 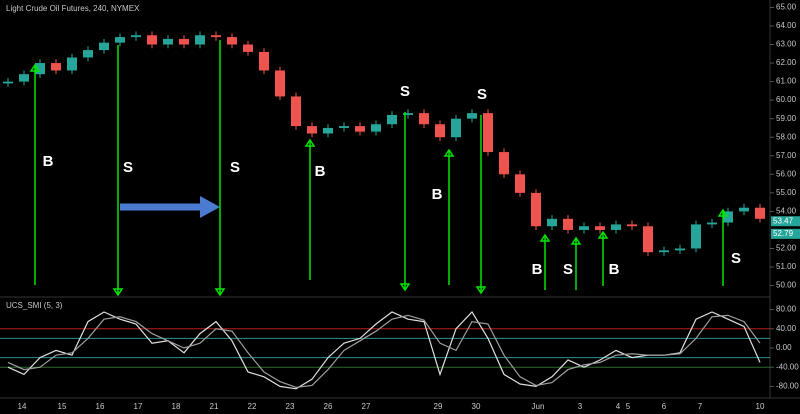 What do you see at coordinates (22, 406) in the screenshot?
I see `x-tick-label: 14` at bounding box center [22, 406].